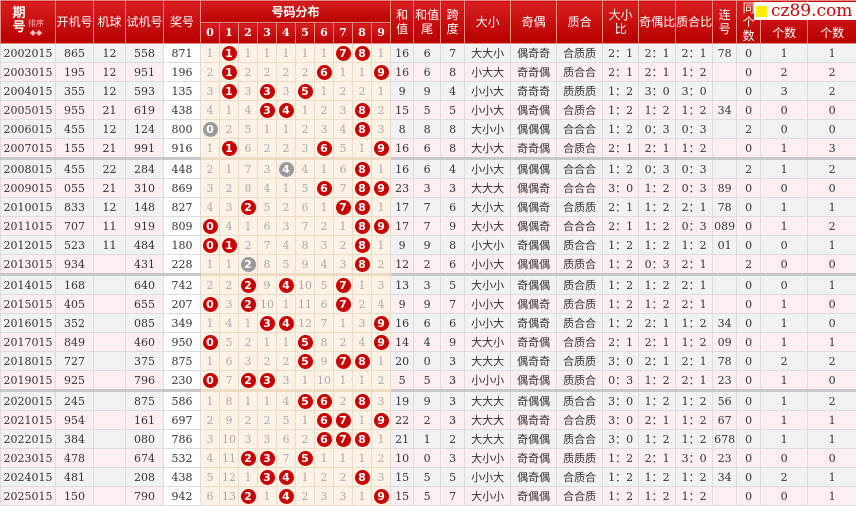  I want to click on dist-cell-3: 4, so click(267, 188).